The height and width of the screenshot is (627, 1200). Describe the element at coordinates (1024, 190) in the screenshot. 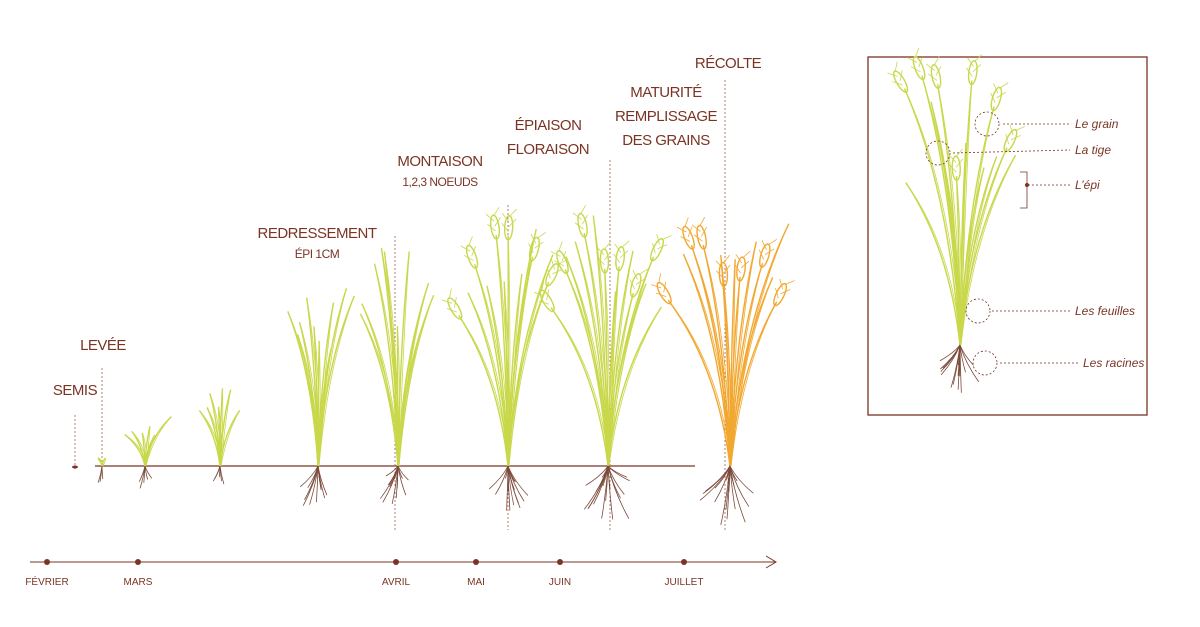

I see `callout-bracket` at that location.